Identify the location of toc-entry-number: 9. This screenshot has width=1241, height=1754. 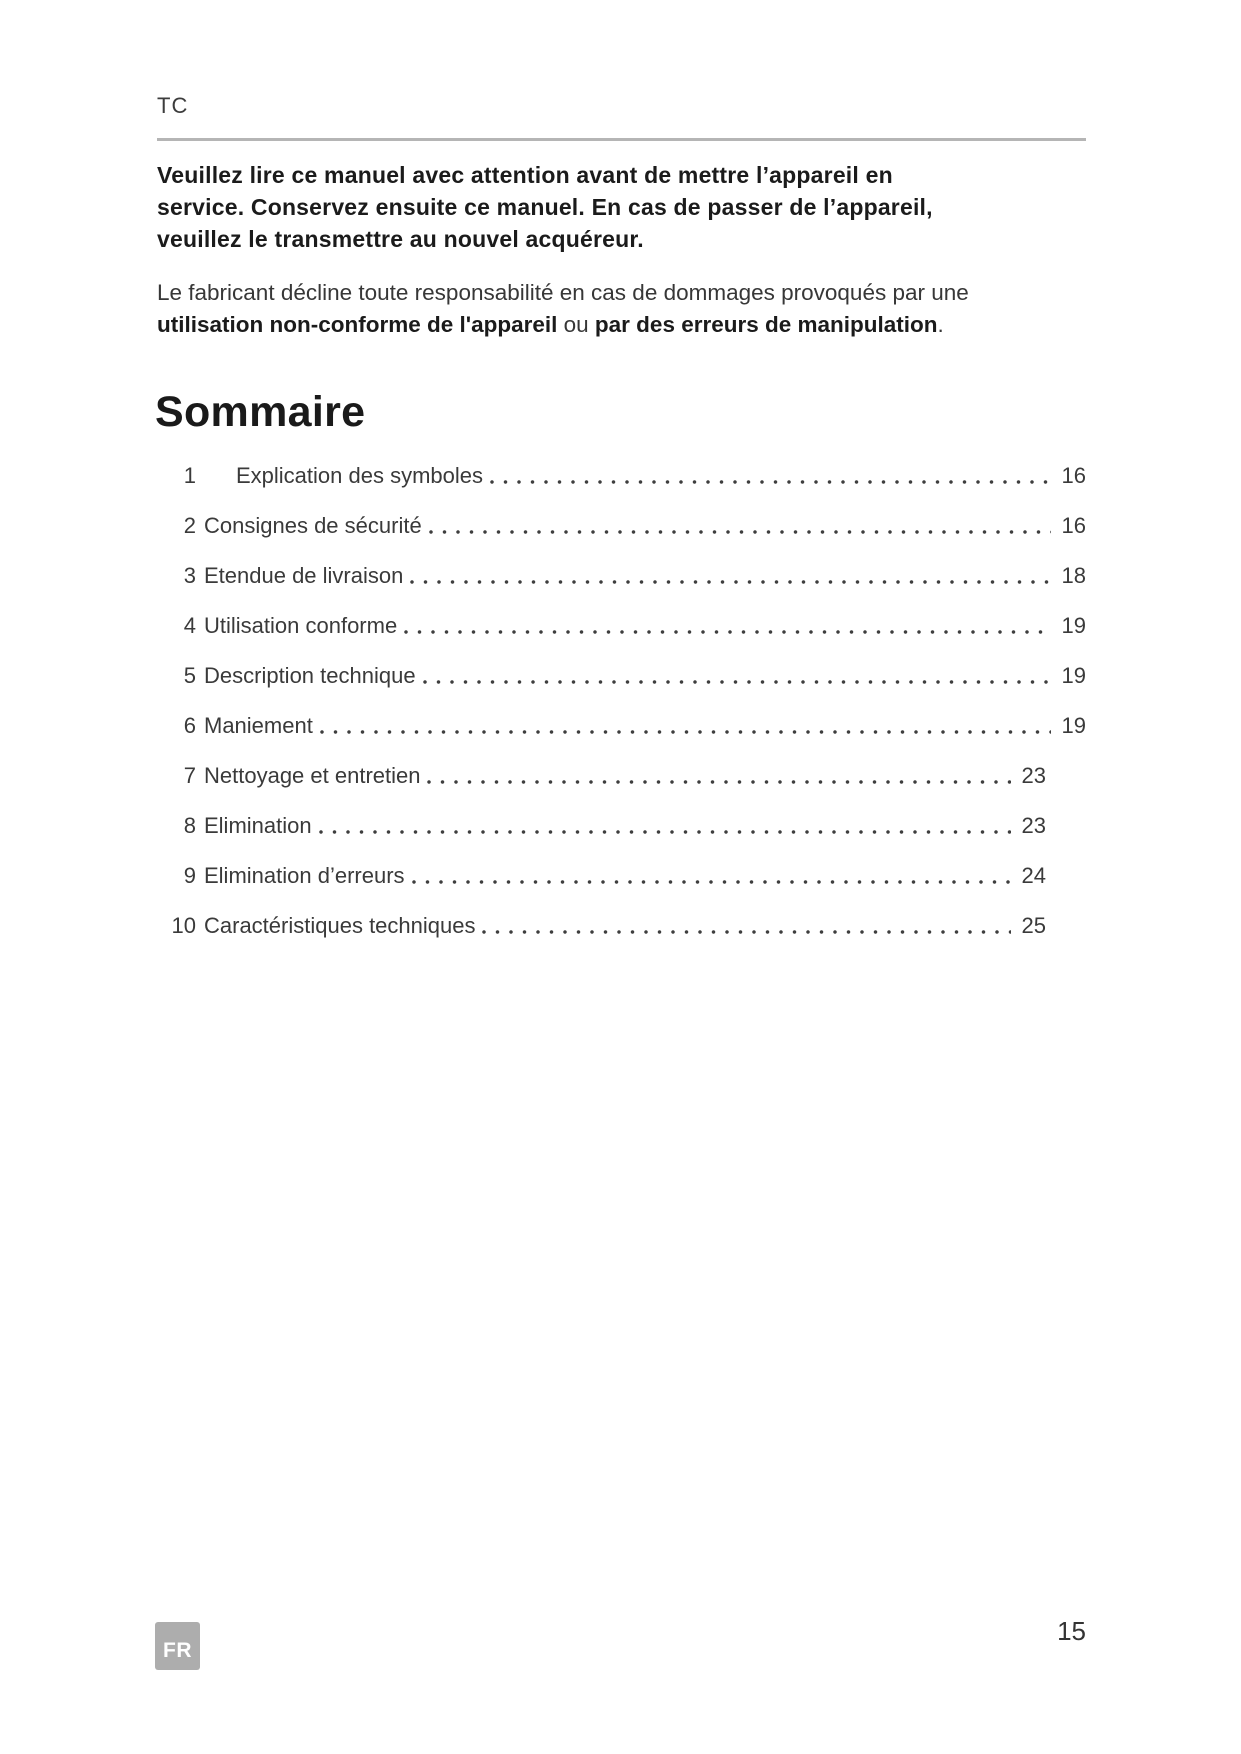
(189, 875).